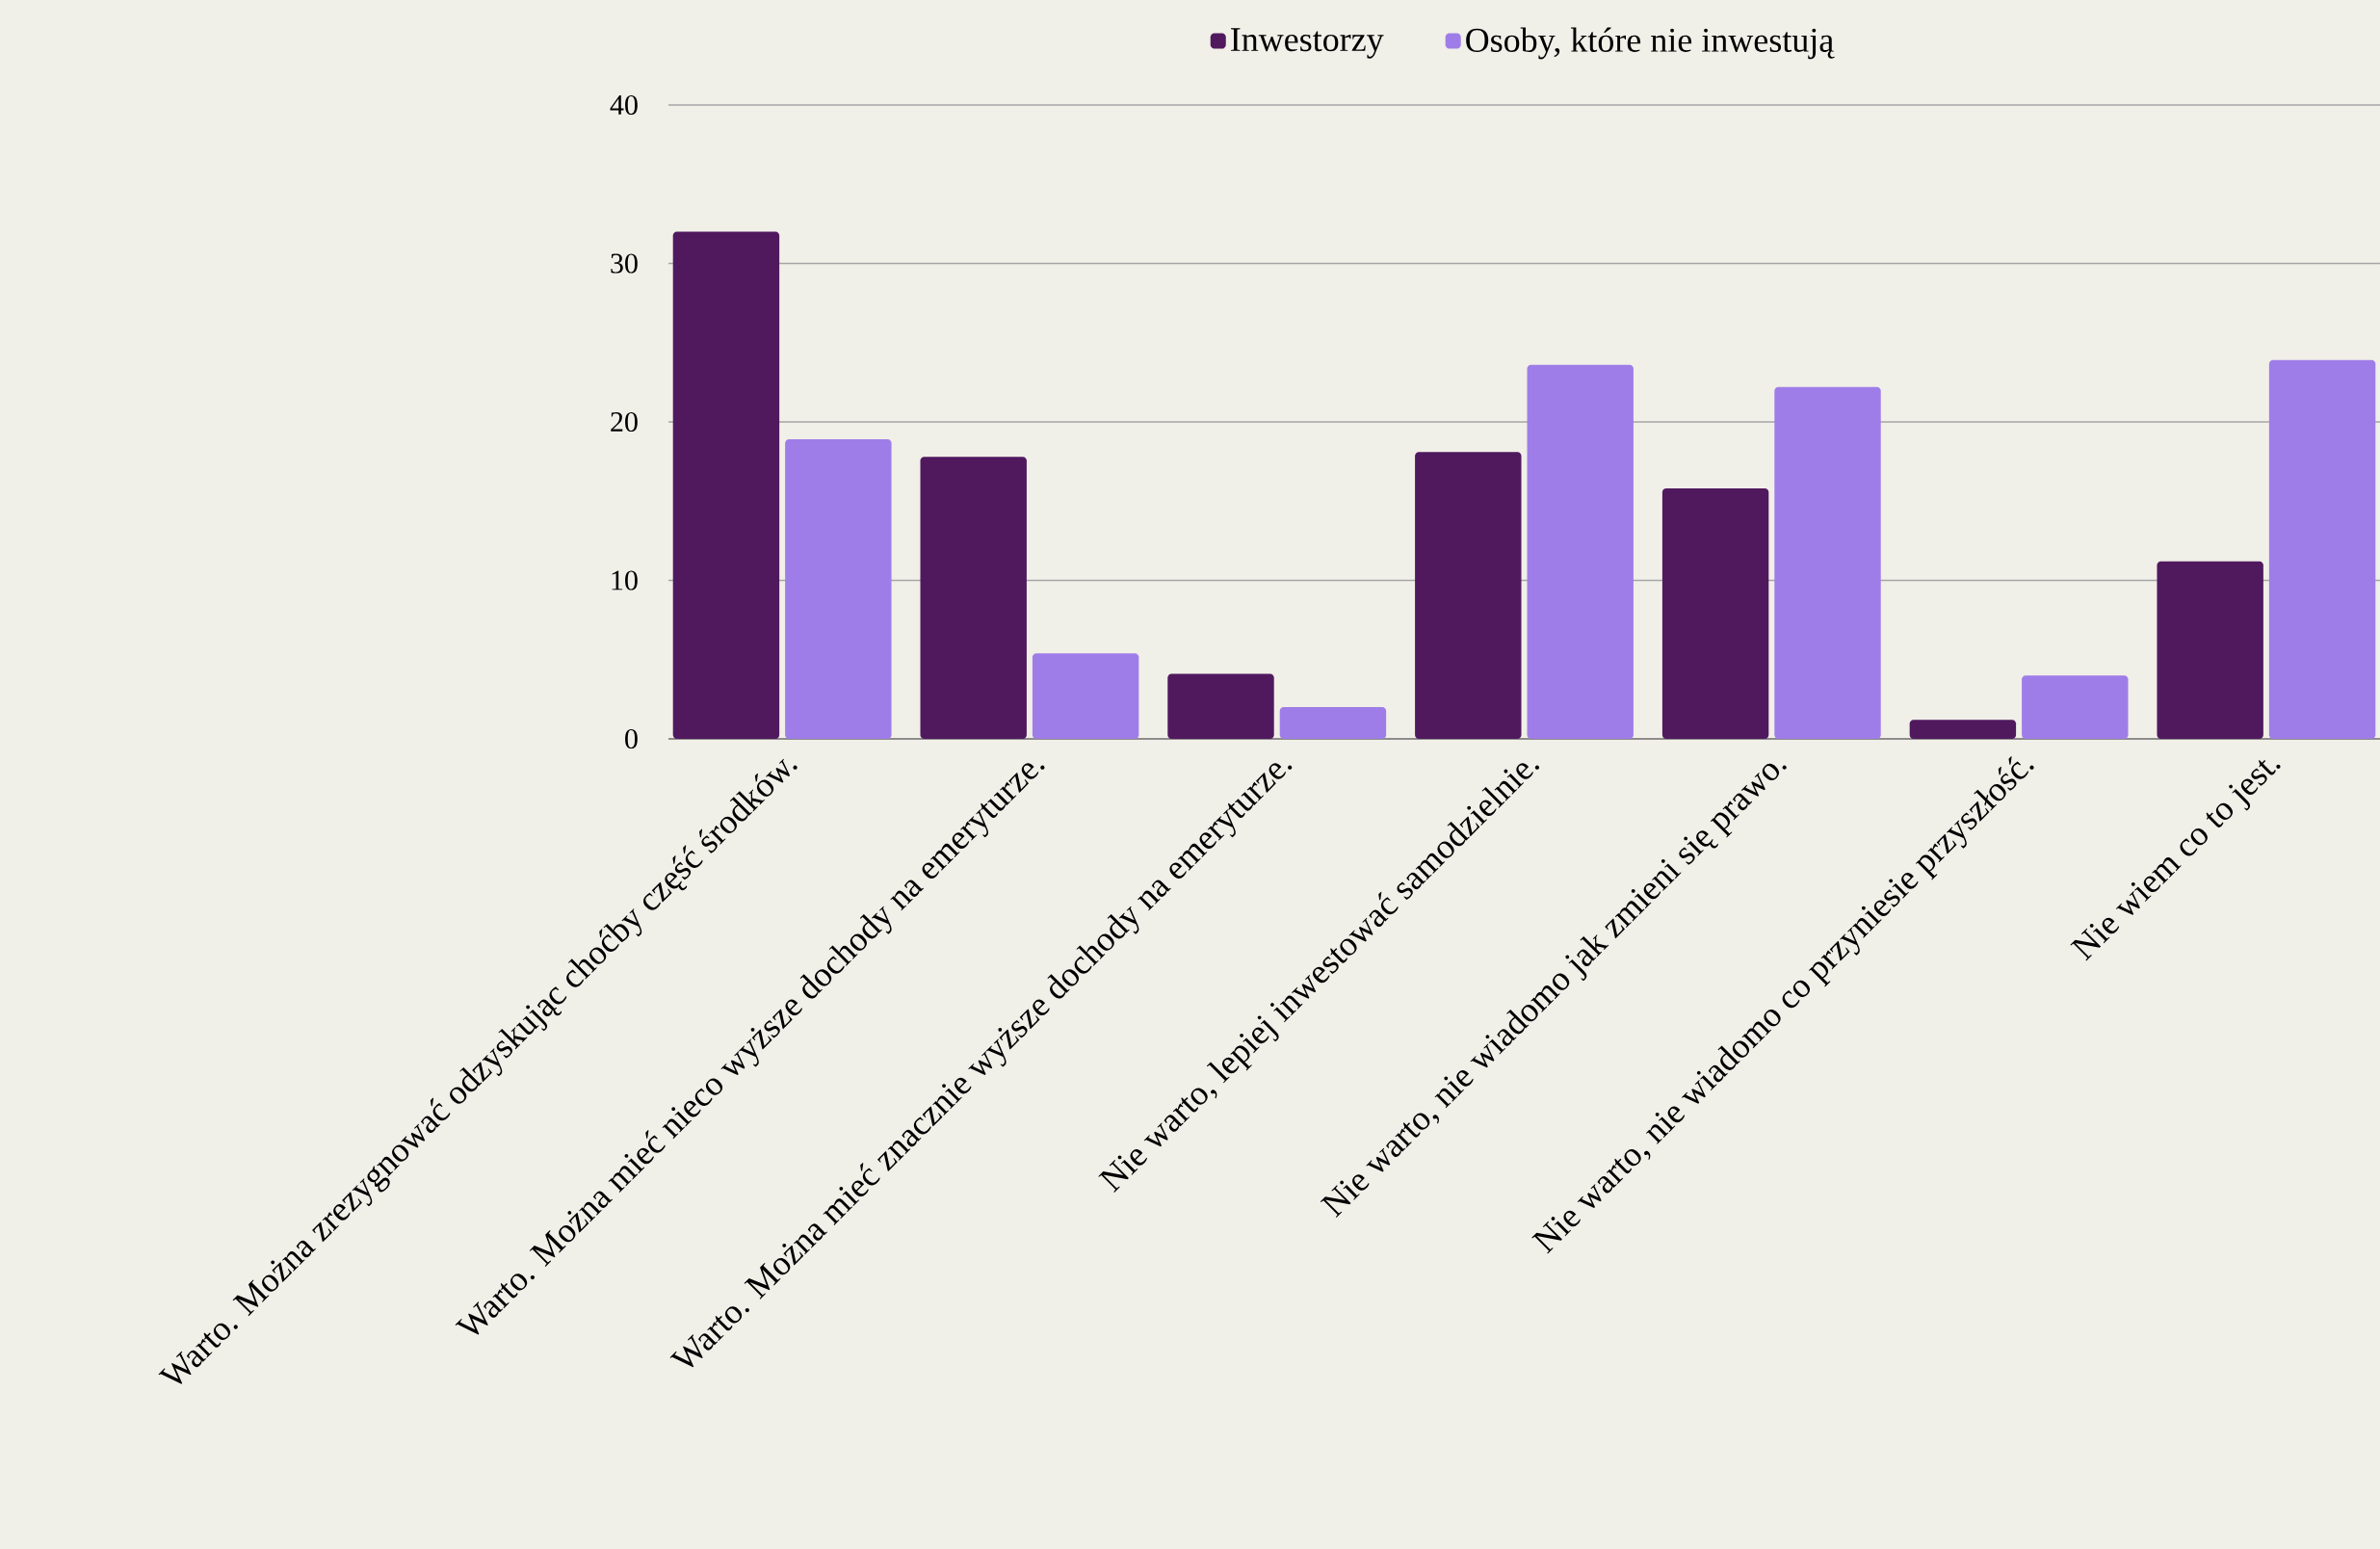 This screenshot has width=2380, height=1549. What do you see at coordinates (1651, 43) in the screenshot?
I see `legend-label: Osoby, które nie inwestują` at bounding box center [1651, 43].